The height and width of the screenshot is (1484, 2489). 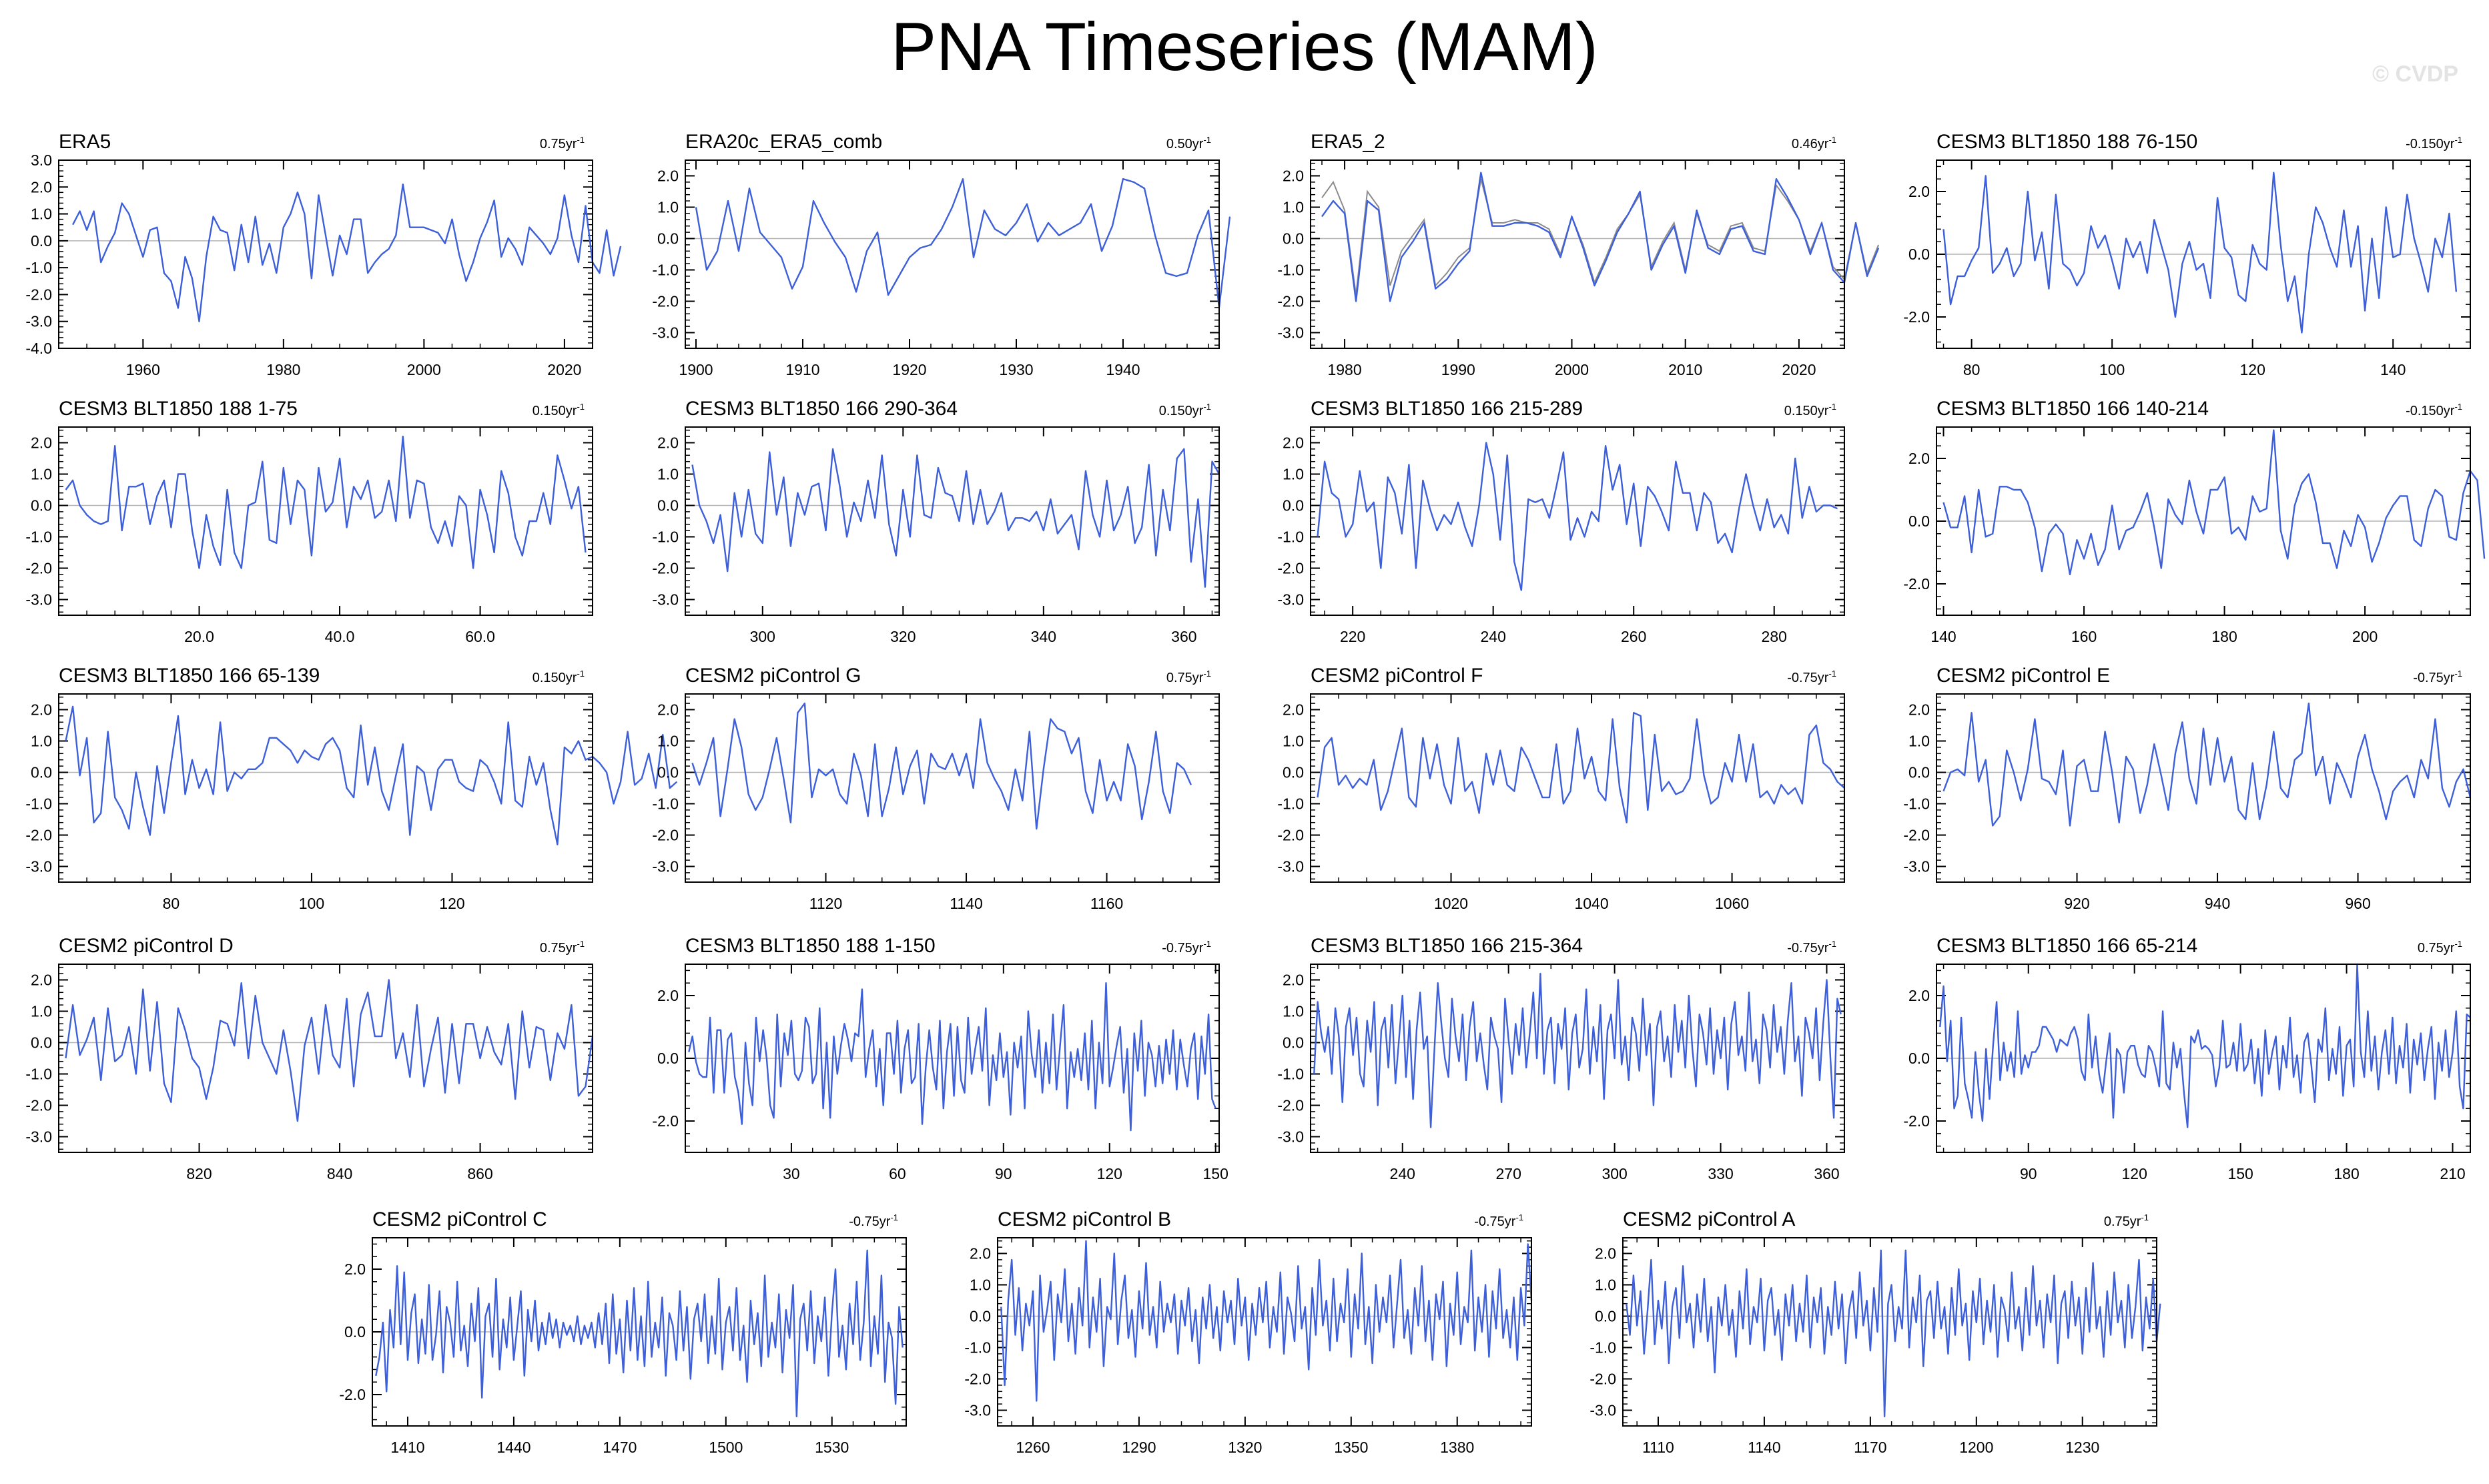 What do you see at coordinates (2066, 142) in the screenshot?
I see `panel-title: CESM3 BLT1850 188 76-150` at bounding box center [2066, 142].